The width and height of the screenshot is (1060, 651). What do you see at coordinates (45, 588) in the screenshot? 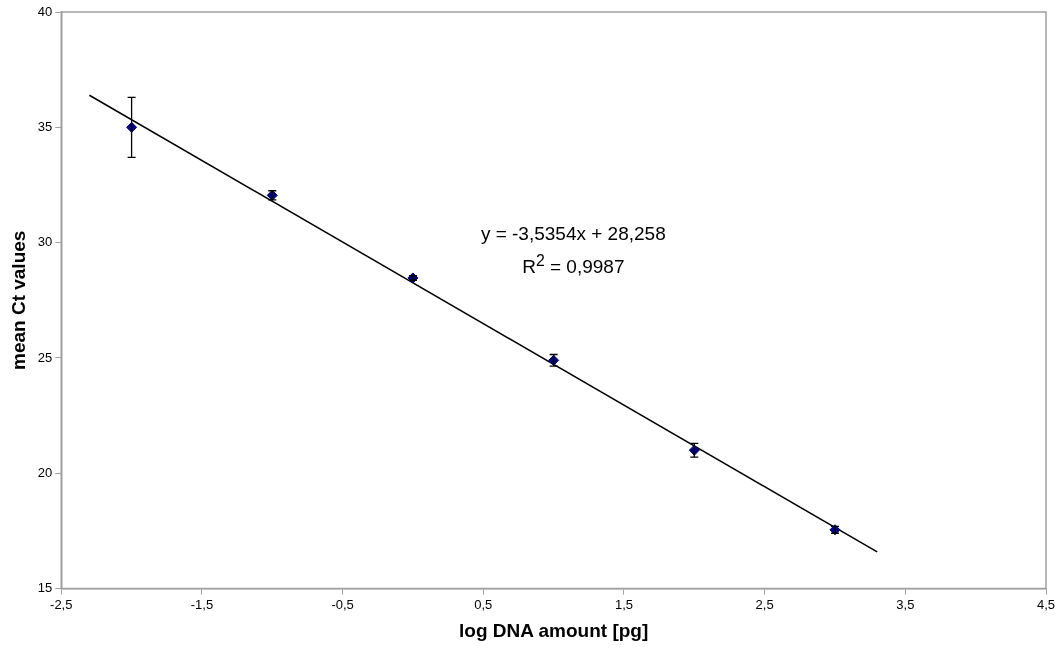
I see `y-tick-label: 15` at bounding box center [45, 588].